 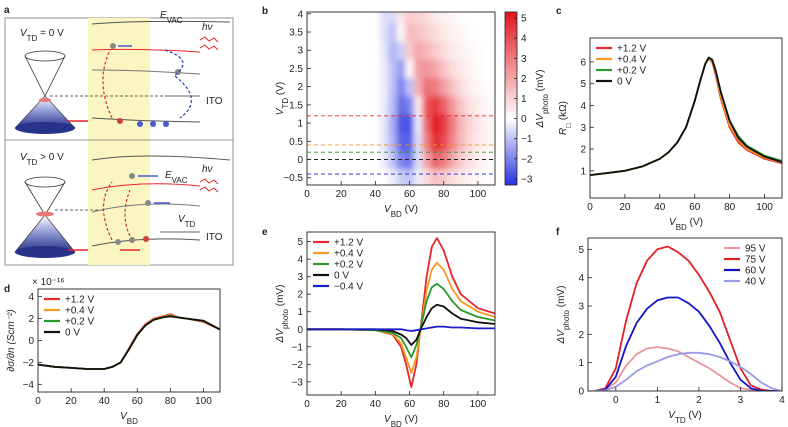 I want to click on band-edge, so click(x=146, y=120).